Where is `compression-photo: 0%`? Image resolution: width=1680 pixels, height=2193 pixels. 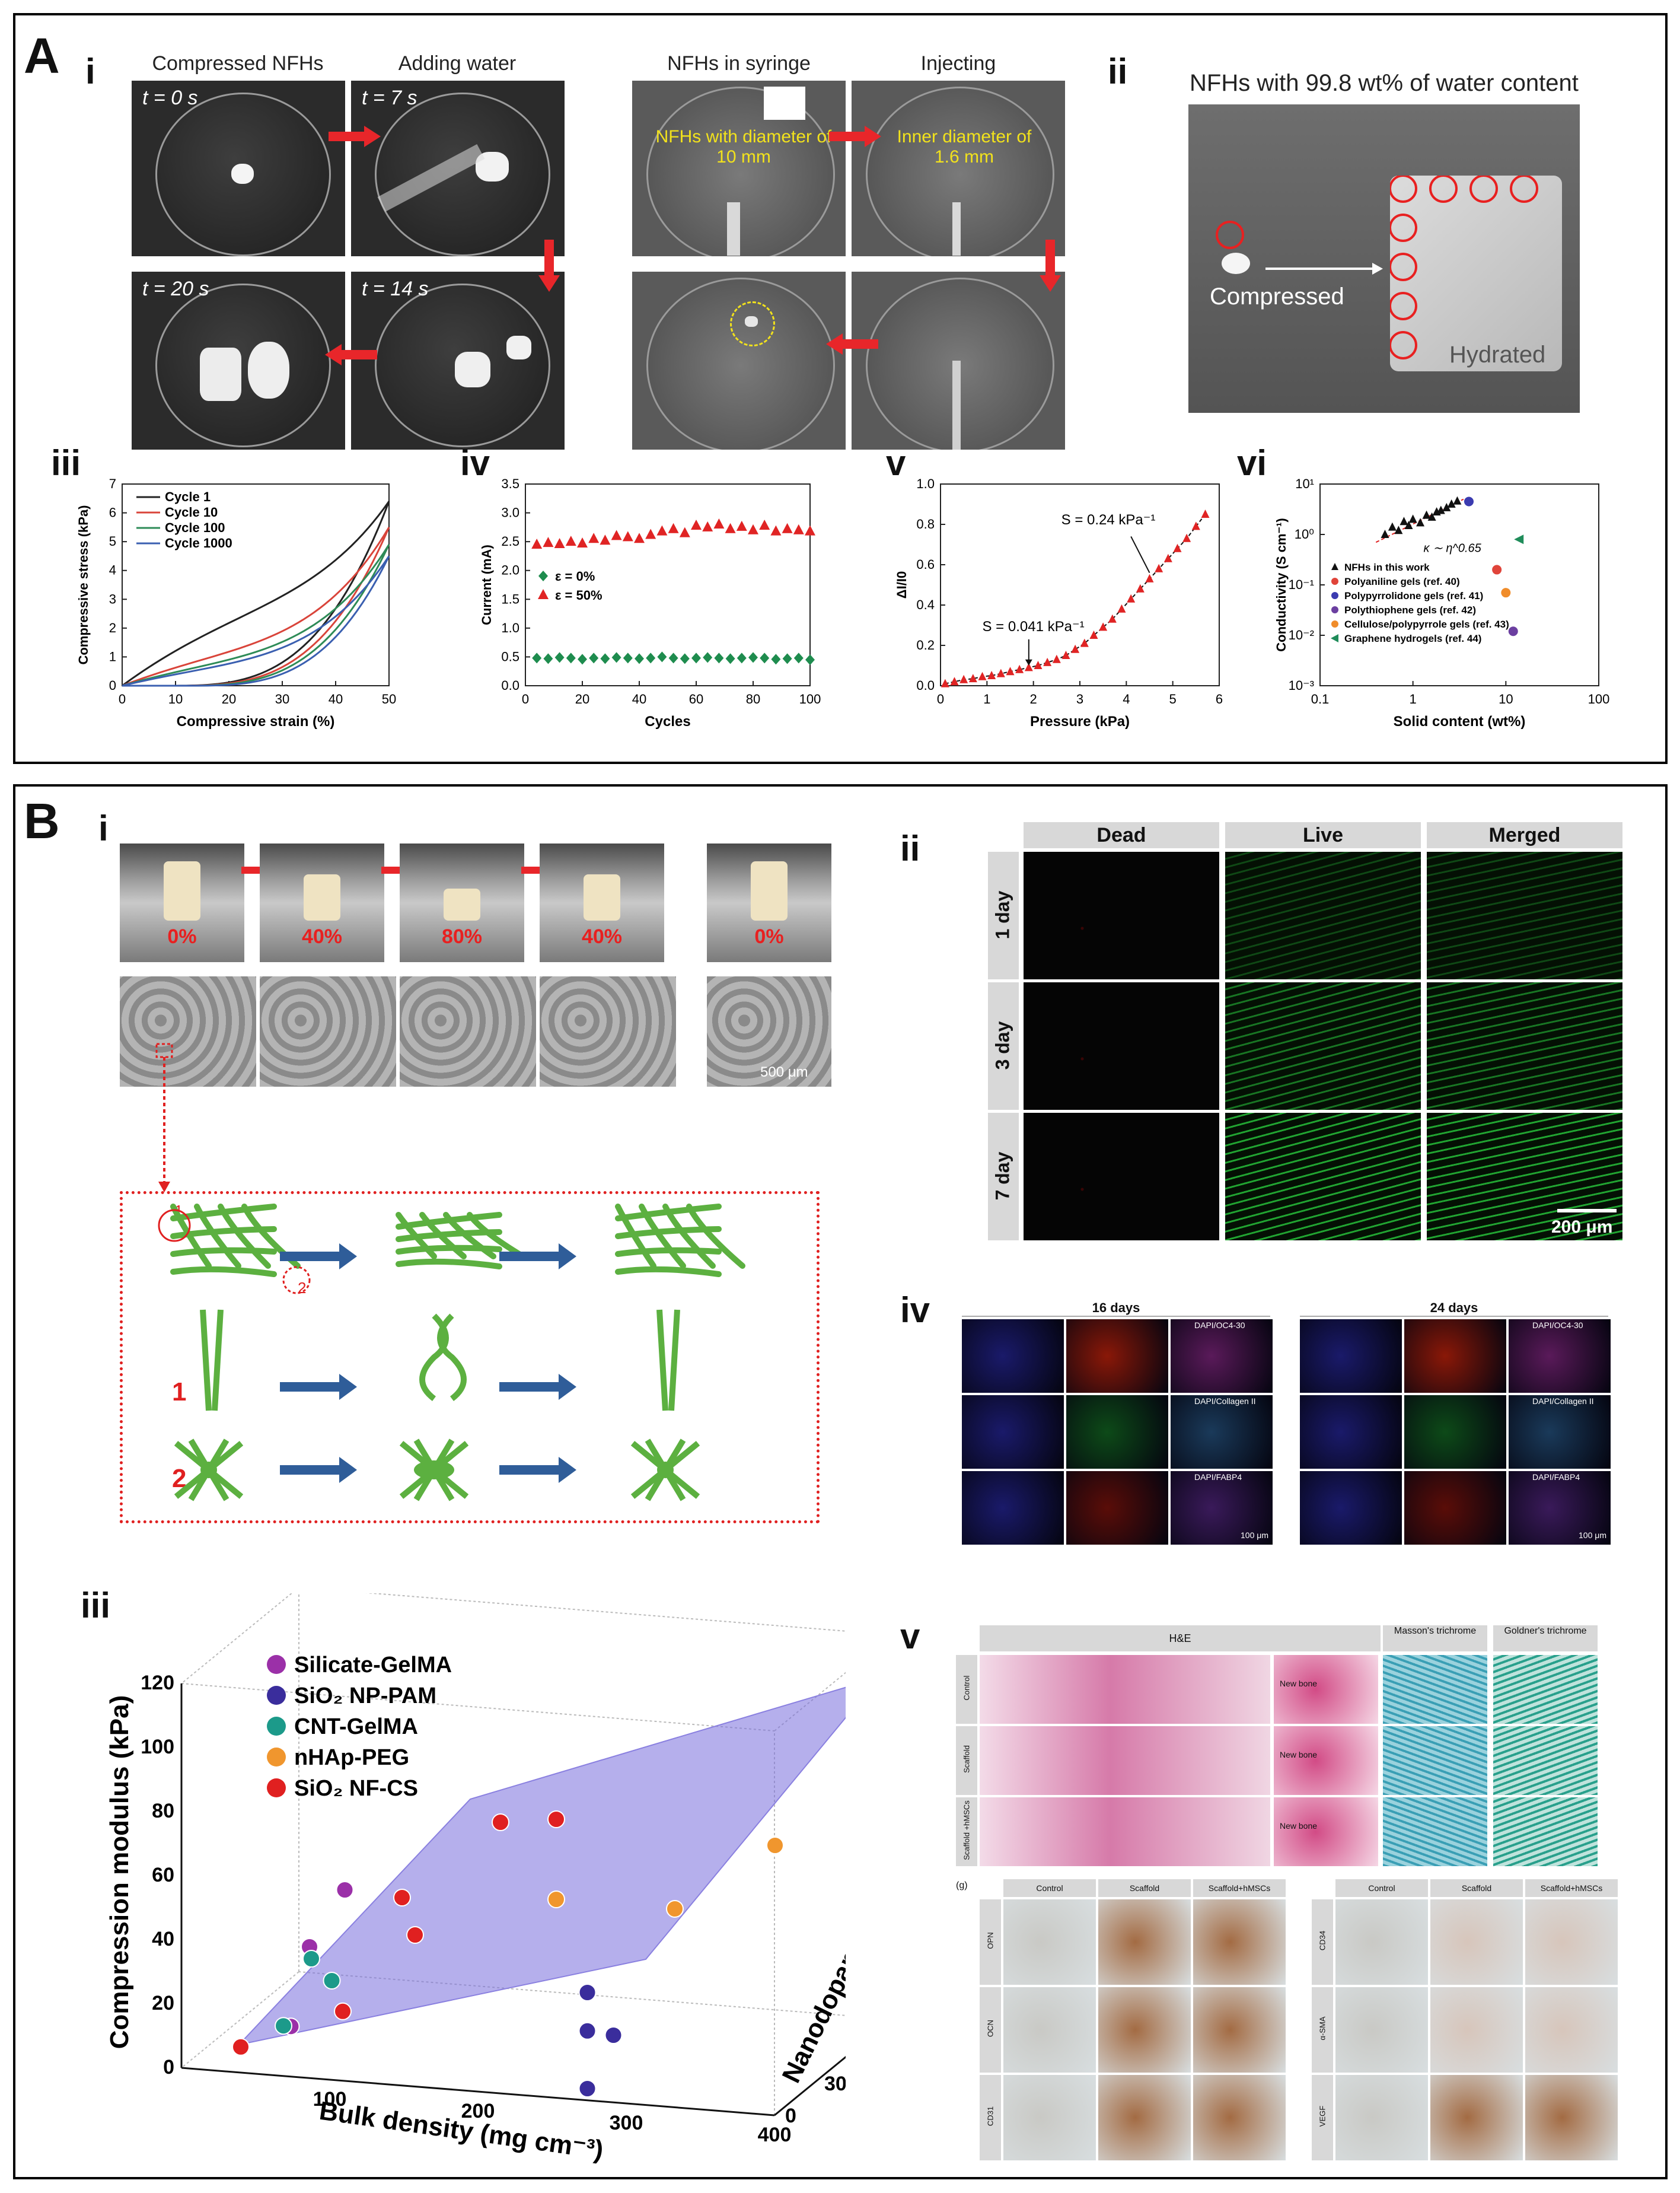 compression-photo: 0% is located at coordinates (769, 903).